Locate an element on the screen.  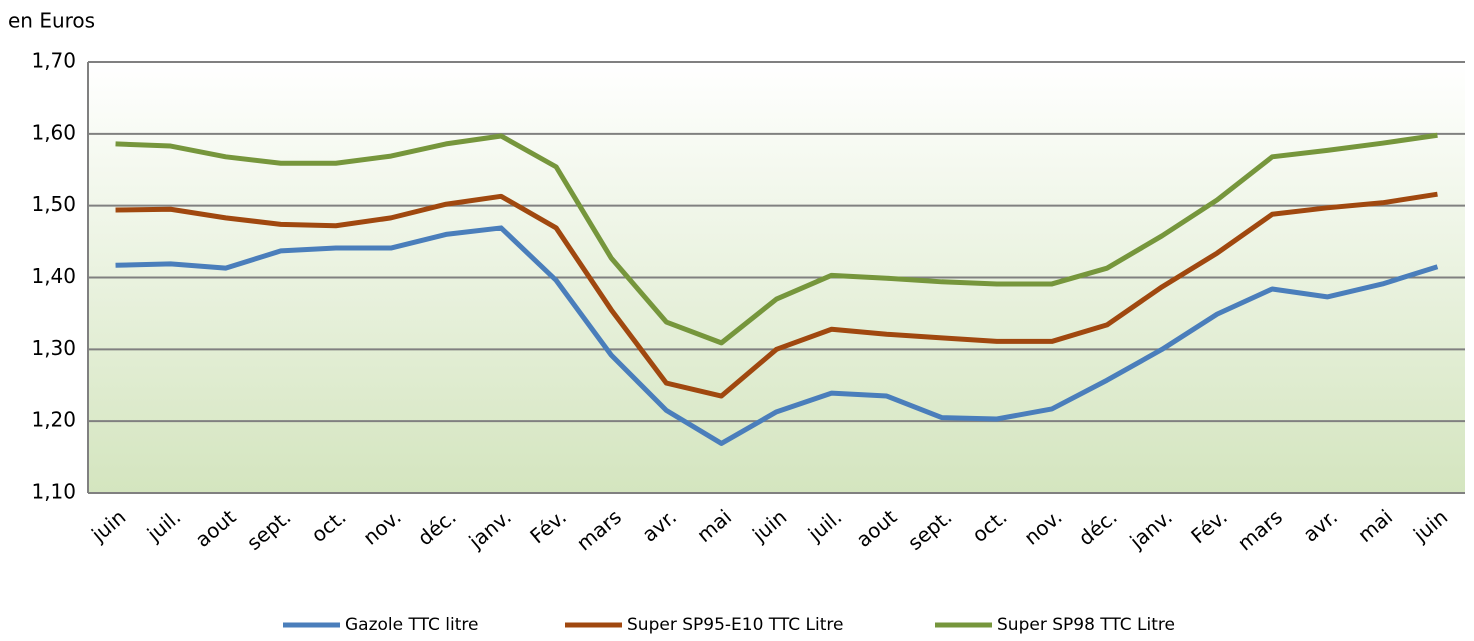
legend-label: Super SP95-E10 TTC Litre is located at coordinates (735, 625).